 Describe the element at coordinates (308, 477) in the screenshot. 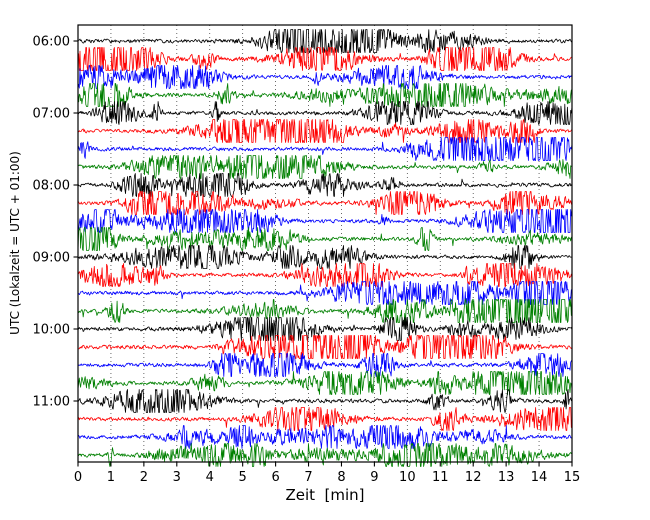

I see `x-tick-label: 7` at that location.